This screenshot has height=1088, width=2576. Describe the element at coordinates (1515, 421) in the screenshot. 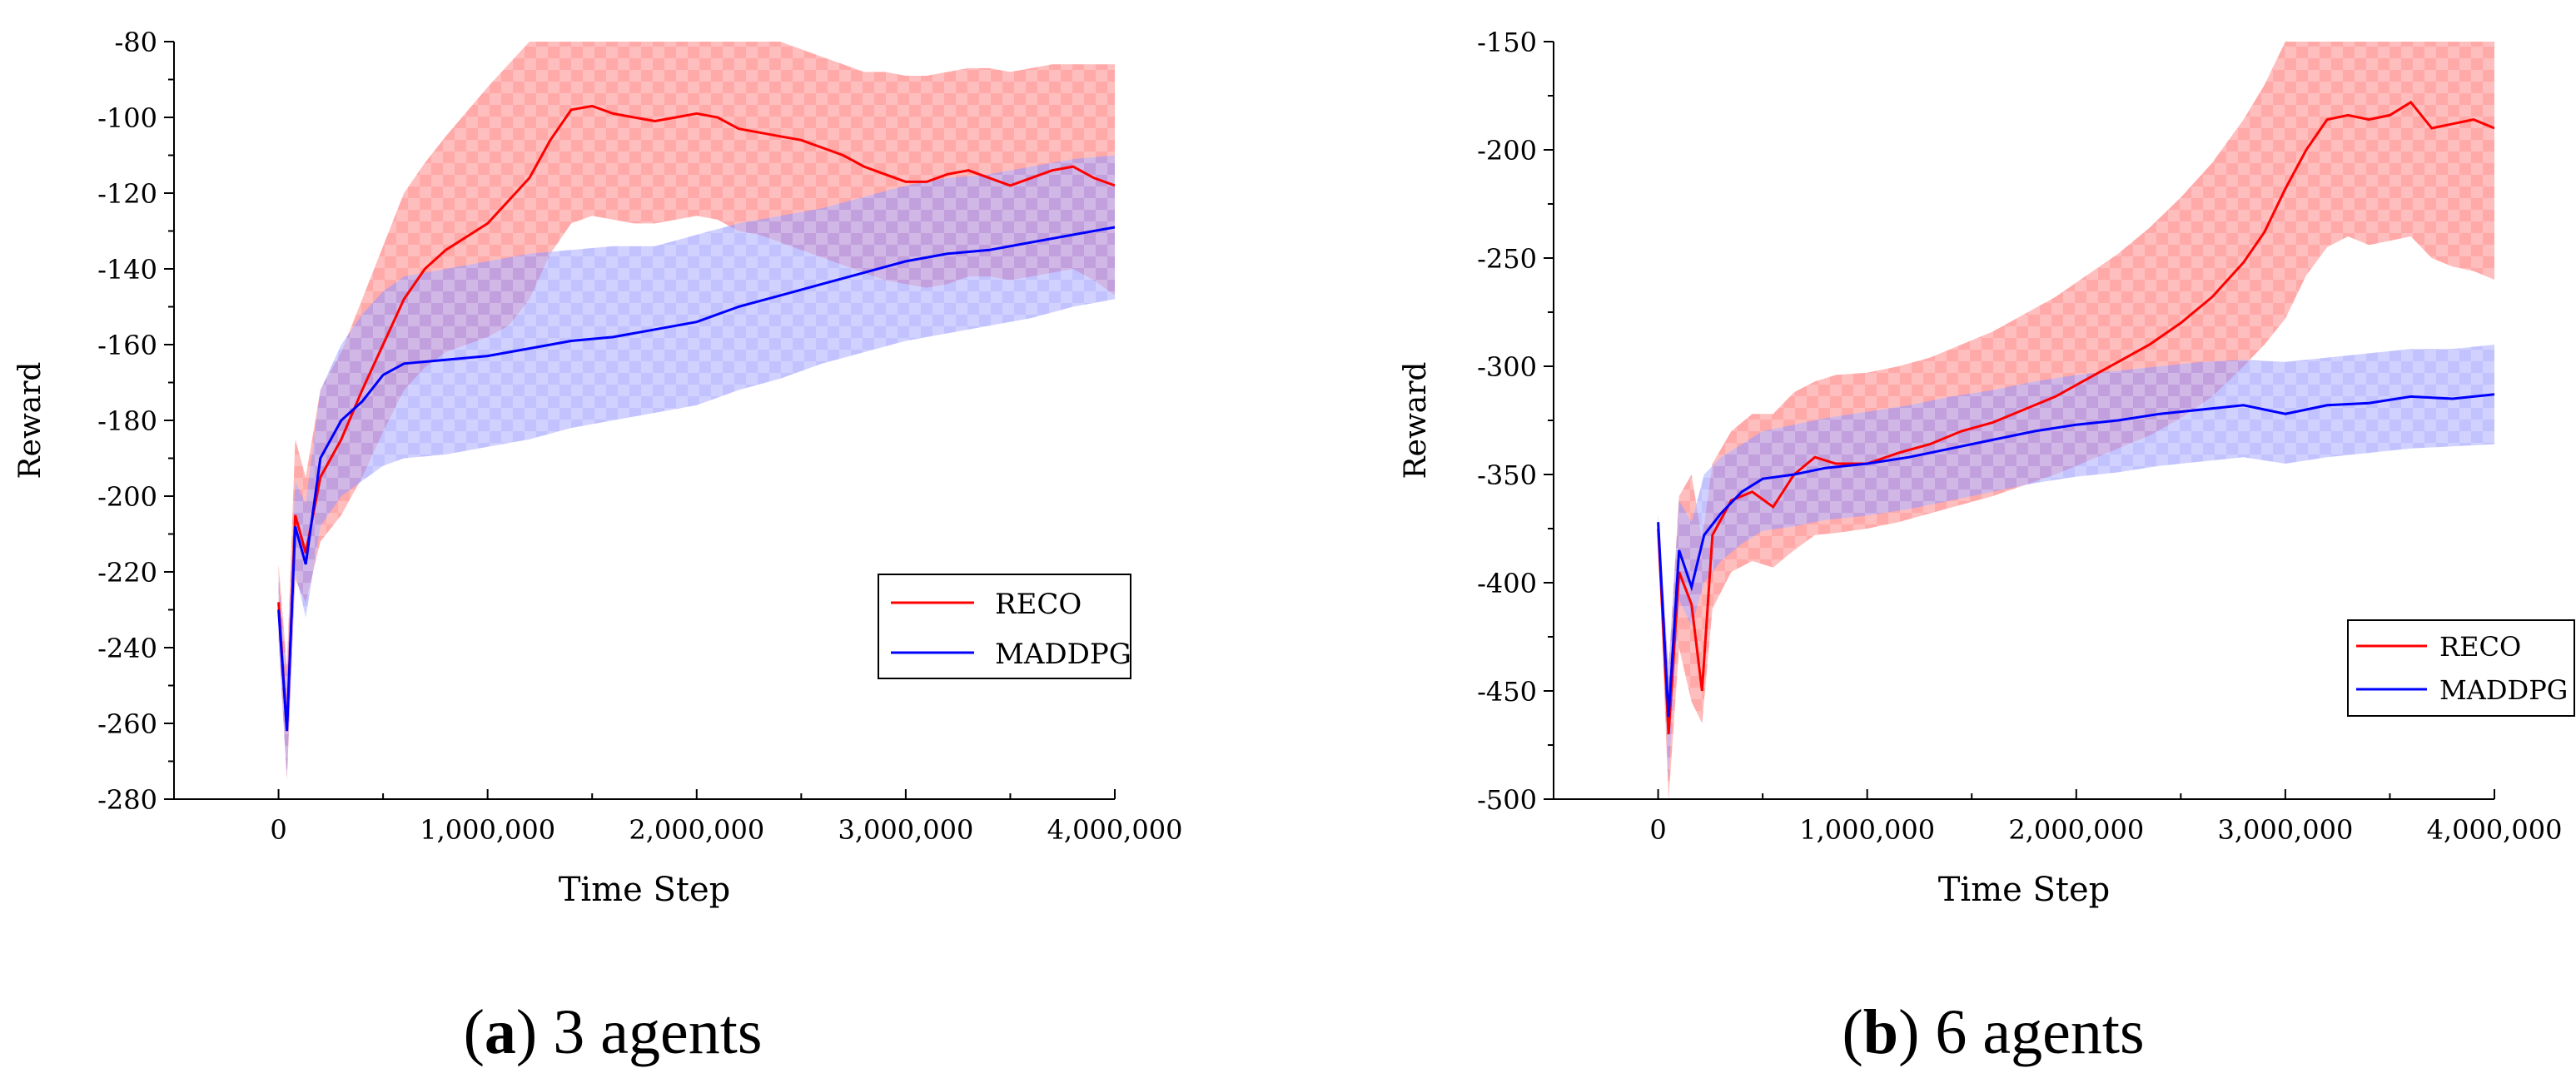

I see `panel-b-y-ticks: -500 -450 -400 -350 -300 -250 -200 -150` at that location.